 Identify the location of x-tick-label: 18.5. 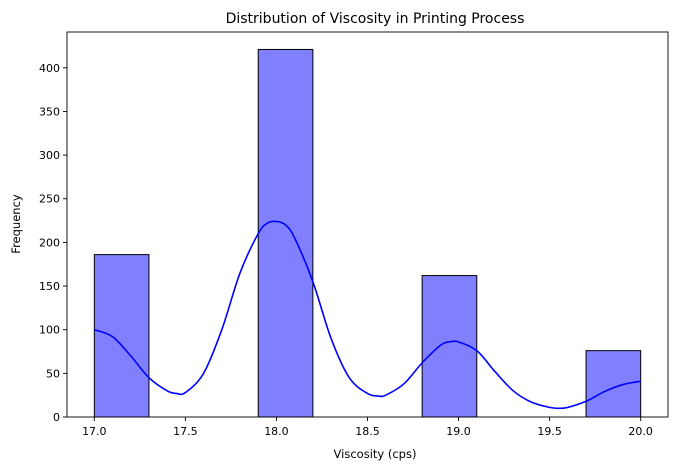
(367, 431).